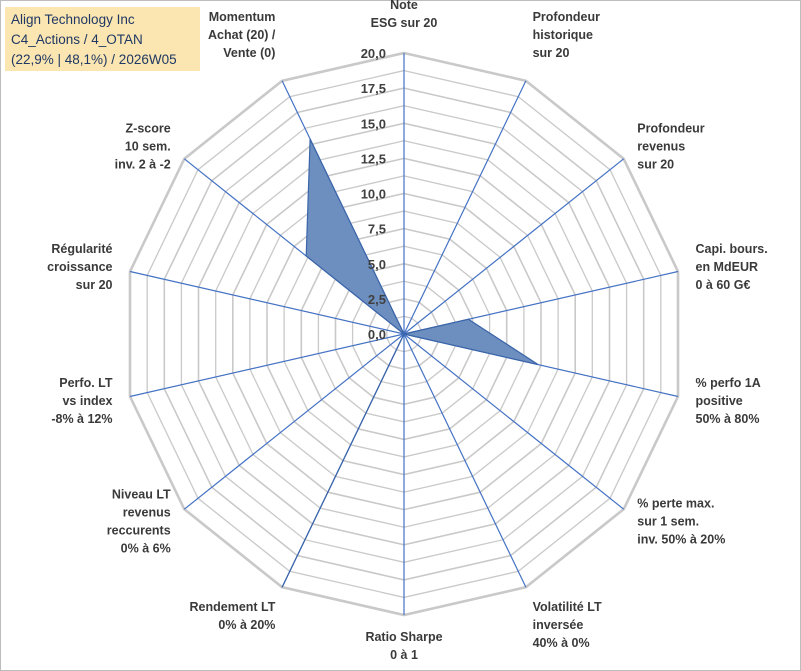 The height and width of the screenshot is (671, 801). What do you see at coordinates (233, 616) in the screenshot?
I see `axis-label: Rendement LT 0% à 20%` at bounding box center [233, 616].